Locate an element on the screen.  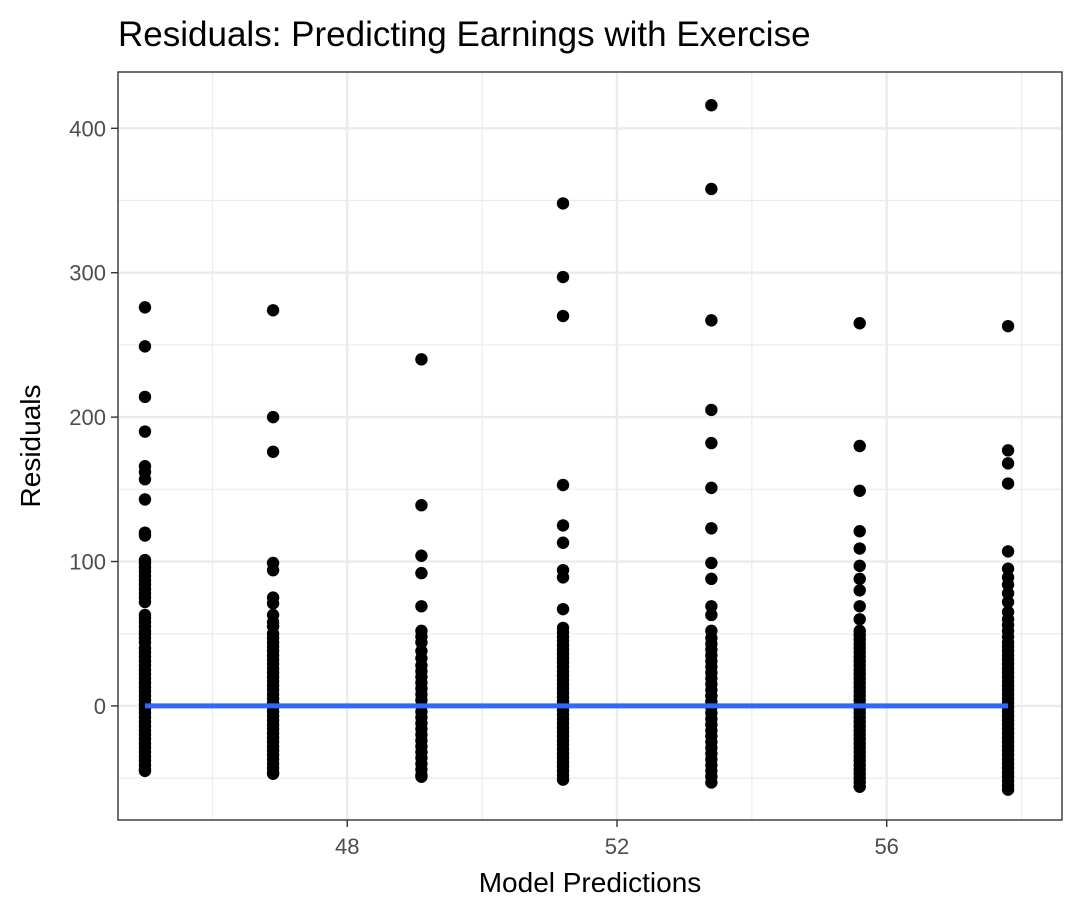
x-tick-label: 48 is located at coordinates (347, 846).